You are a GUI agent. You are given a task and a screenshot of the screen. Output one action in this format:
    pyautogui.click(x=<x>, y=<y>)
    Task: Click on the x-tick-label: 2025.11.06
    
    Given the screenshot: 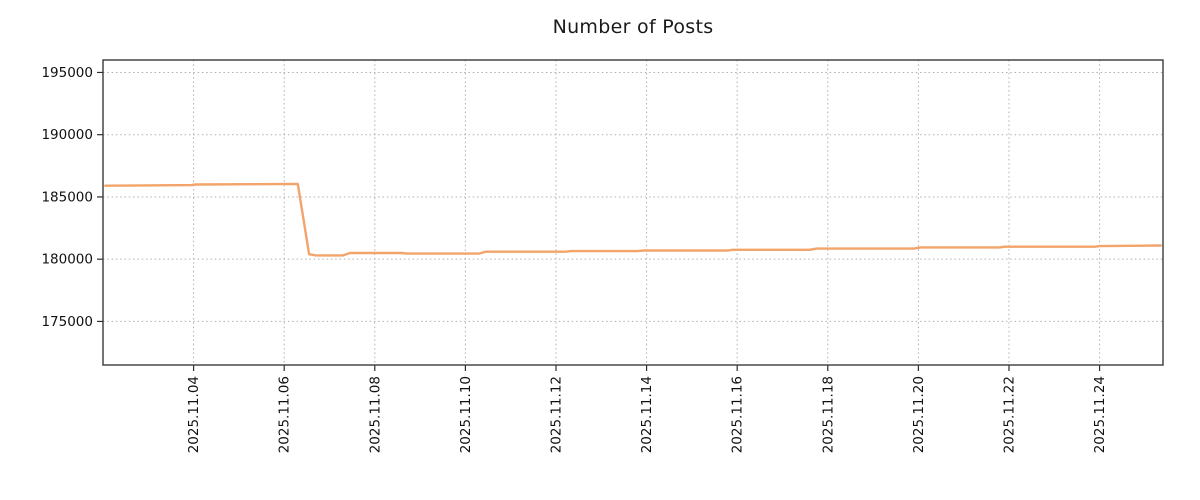 What is the action you would take?
    pyautogui.click(x=285, y=414)
    